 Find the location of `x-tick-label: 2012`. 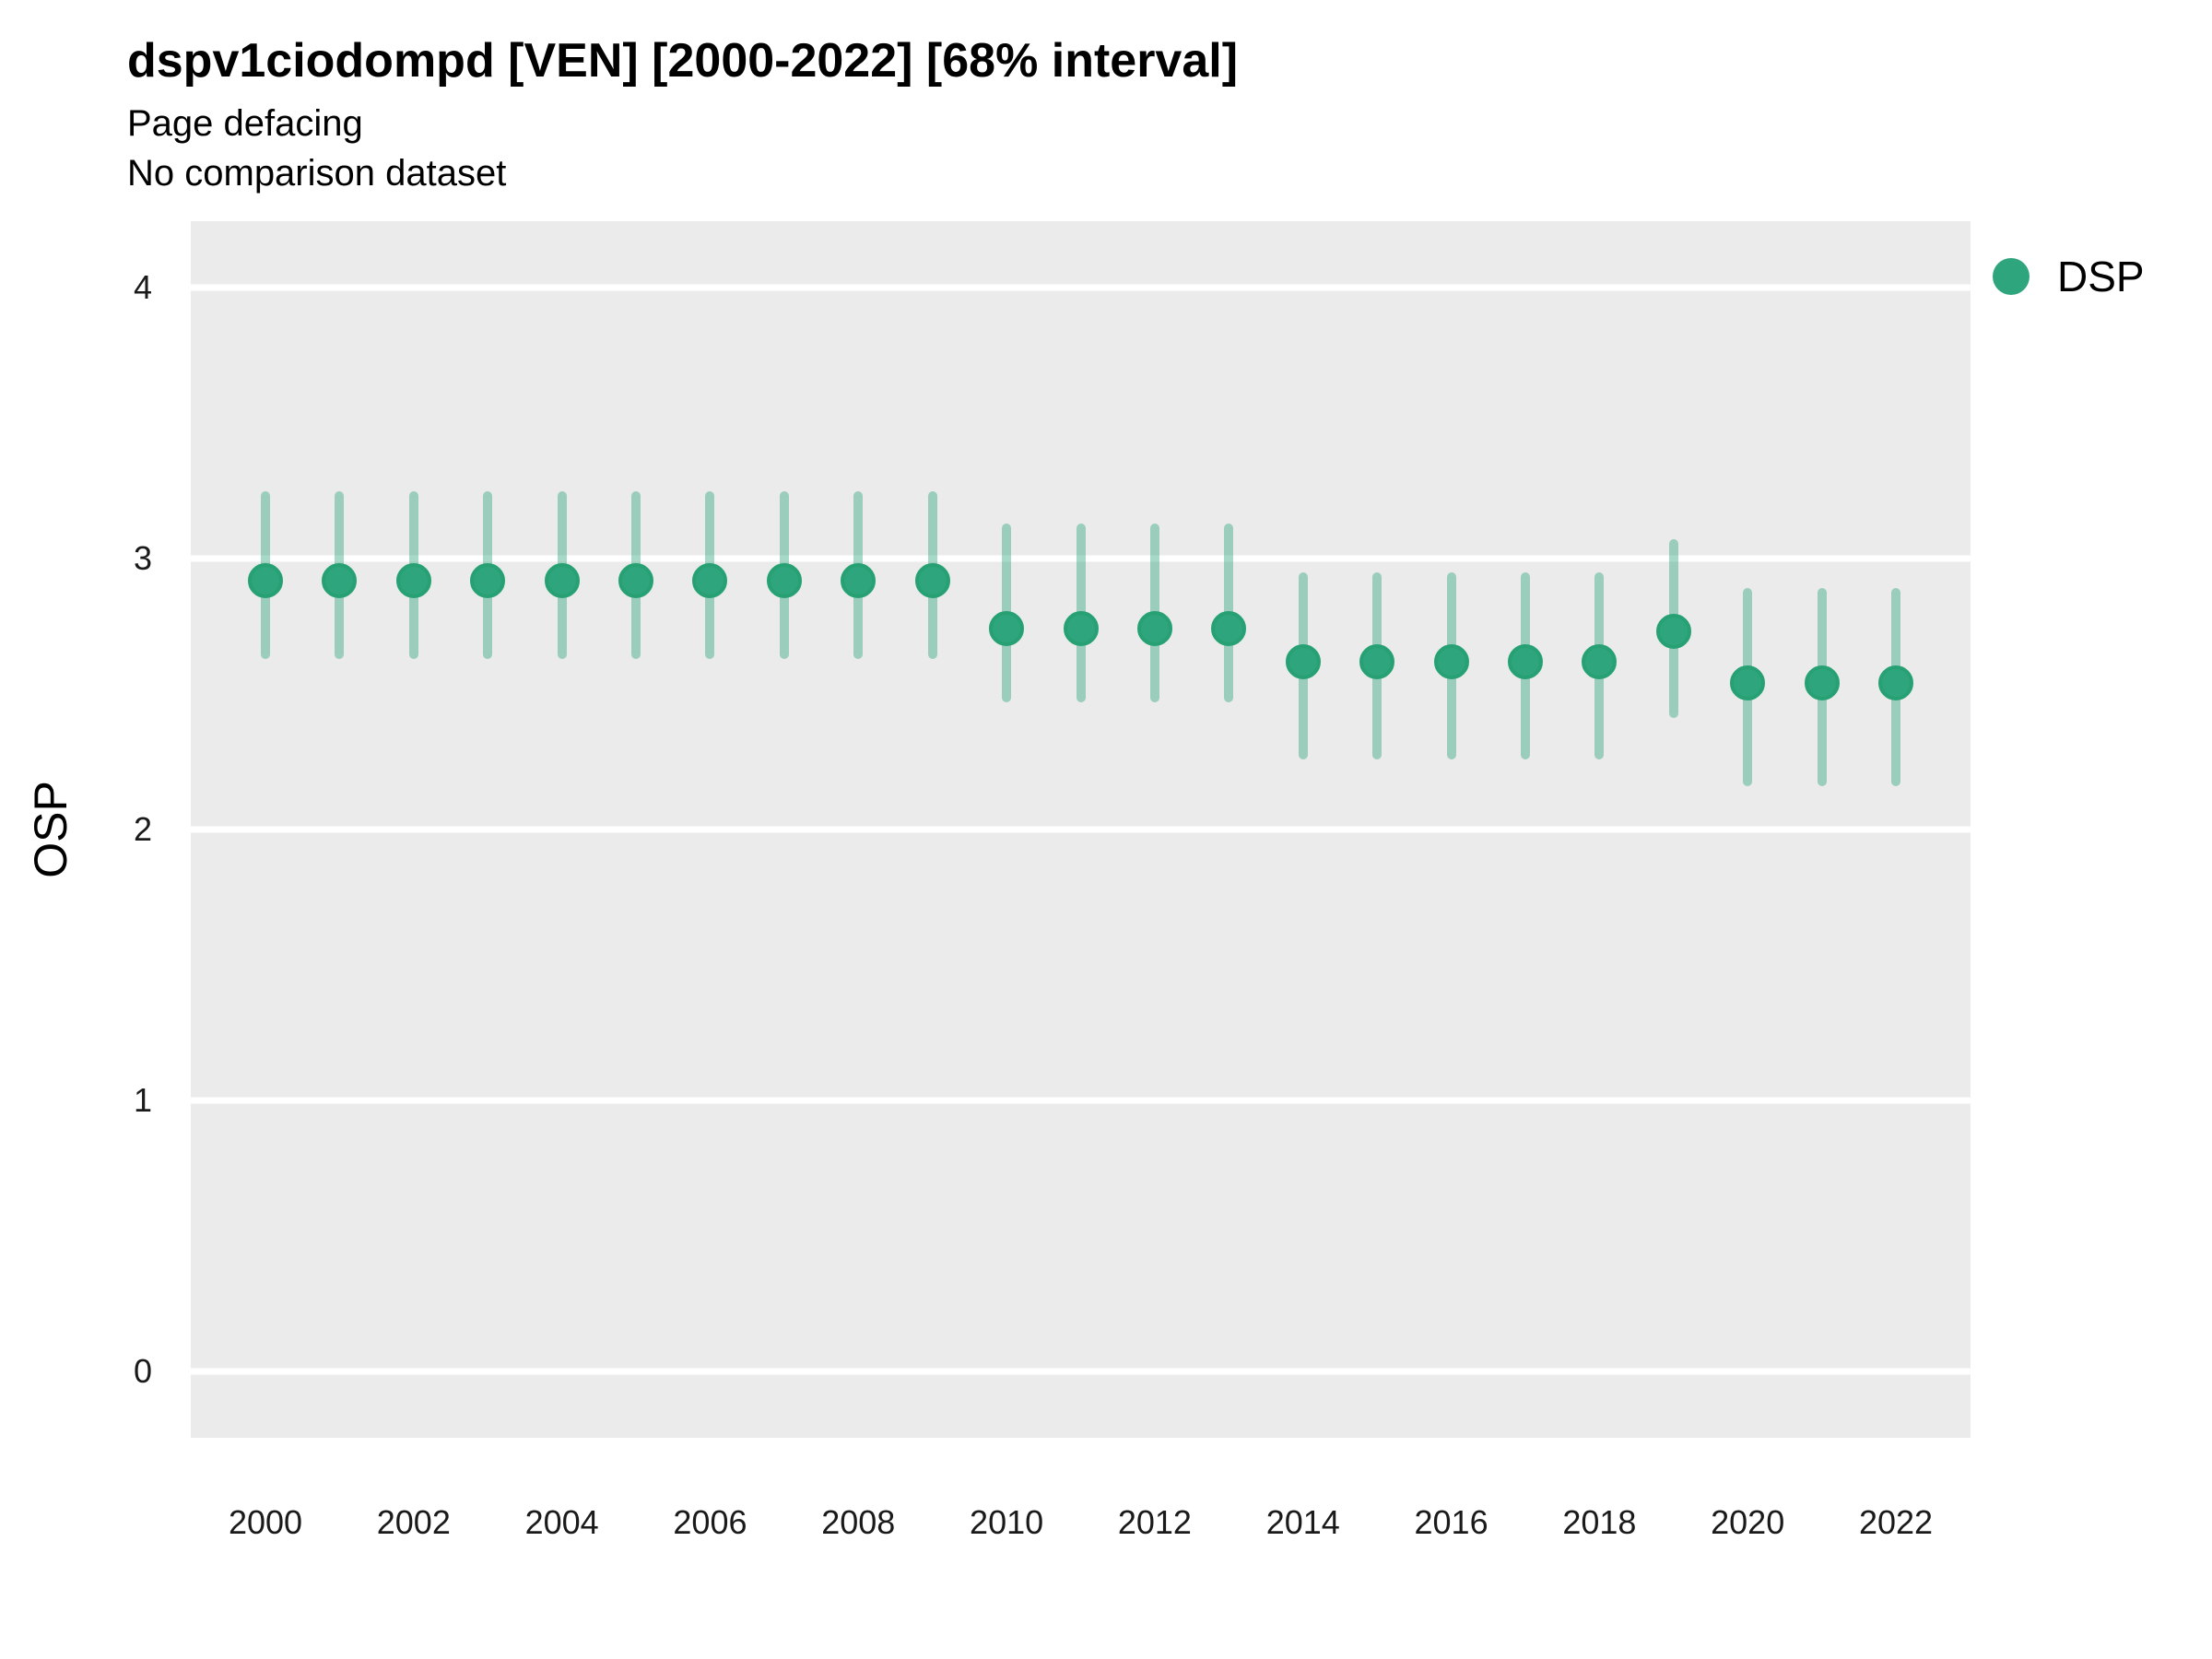

x-tick-label: 2012 is located at coordinates (1154, 1522).